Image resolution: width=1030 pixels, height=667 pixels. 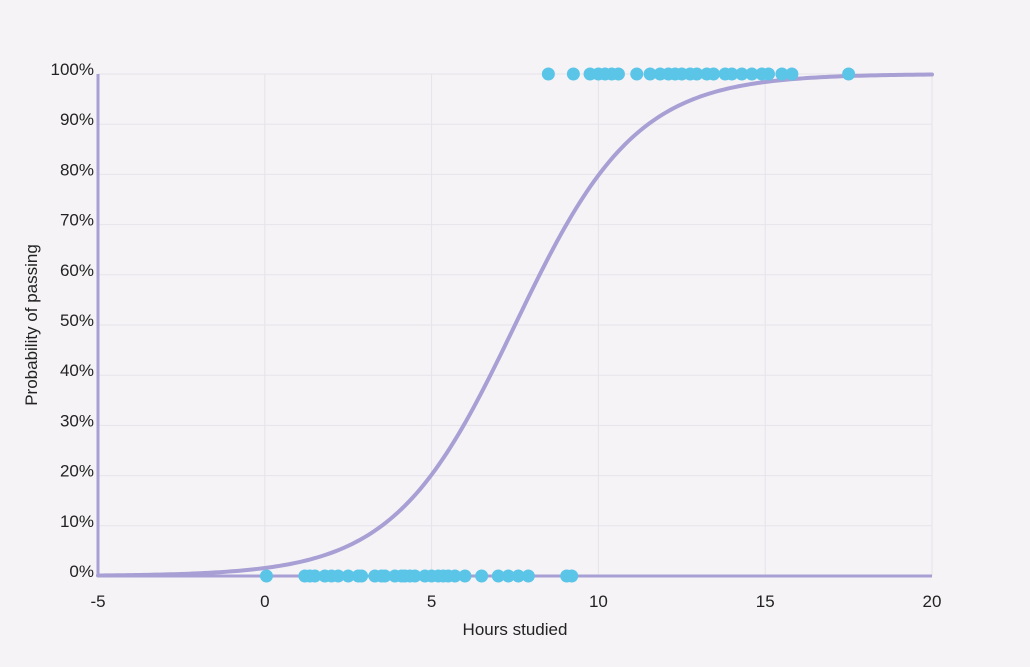 I want to click on y-tick-label: 30%, so click(x=77, y=420).